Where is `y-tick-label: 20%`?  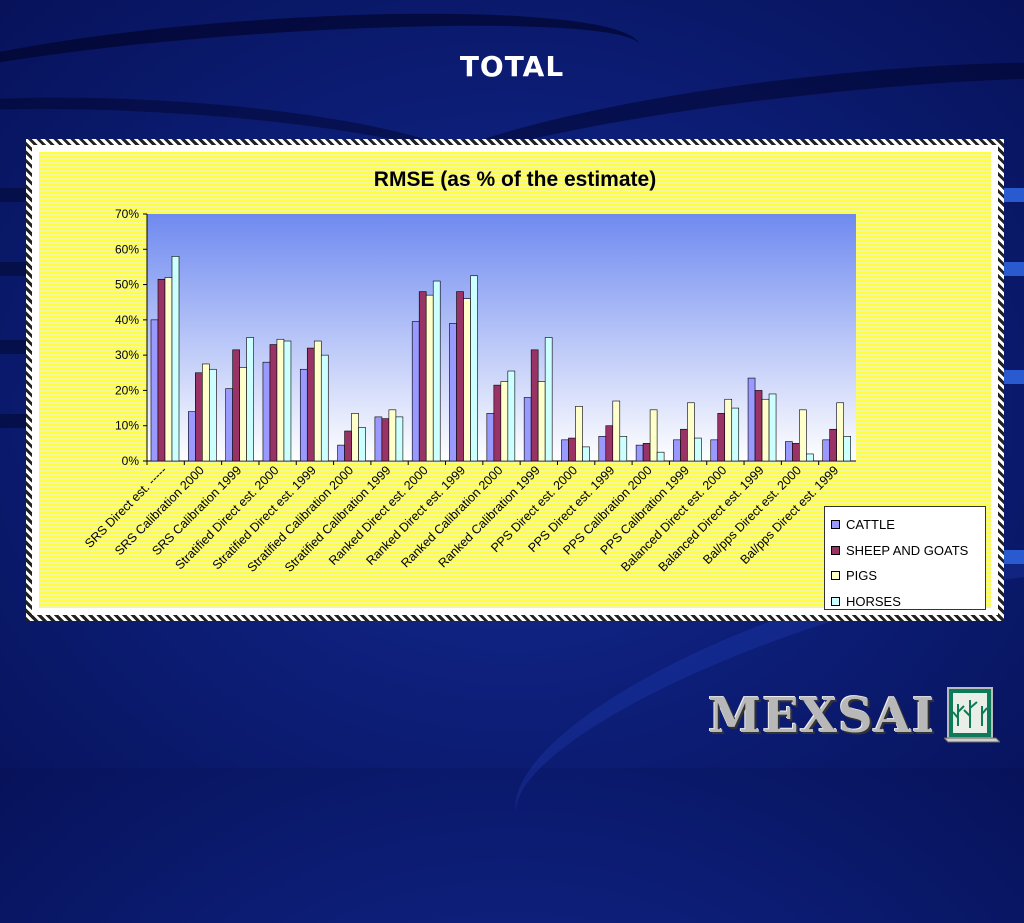
y-tick-label: 20% is located at coordinates (127, 390).